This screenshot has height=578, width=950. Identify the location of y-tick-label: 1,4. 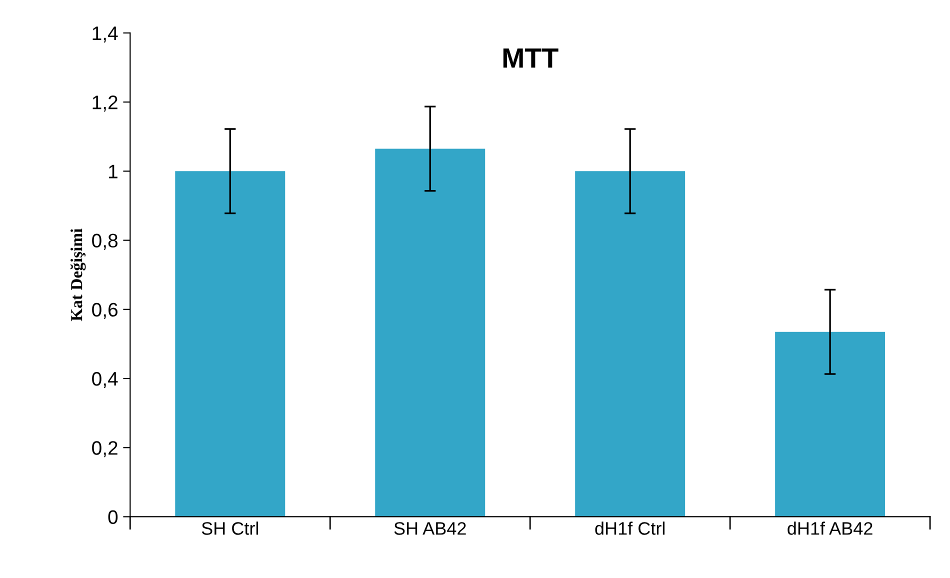
(105, 34).